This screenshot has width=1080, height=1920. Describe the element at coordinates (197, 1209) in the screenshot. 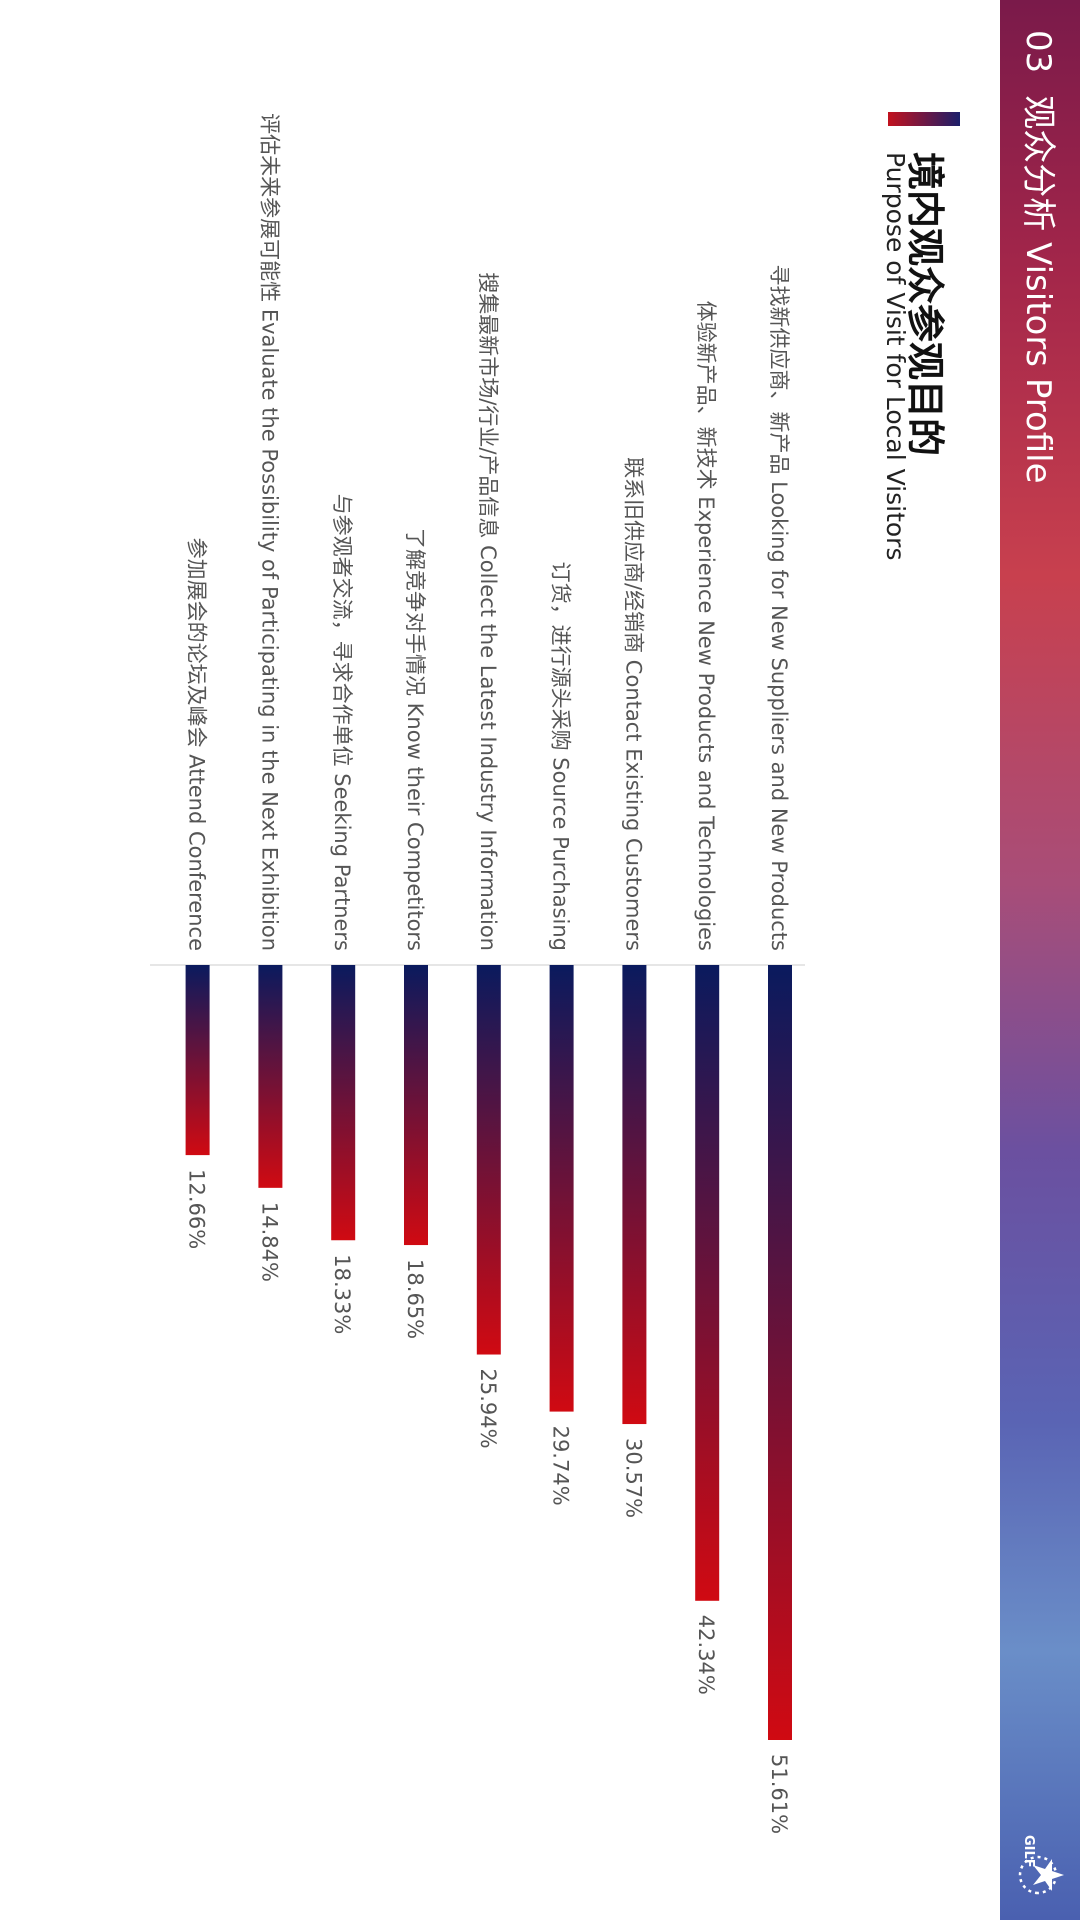

I see `value-label: 12.66%` at that location.